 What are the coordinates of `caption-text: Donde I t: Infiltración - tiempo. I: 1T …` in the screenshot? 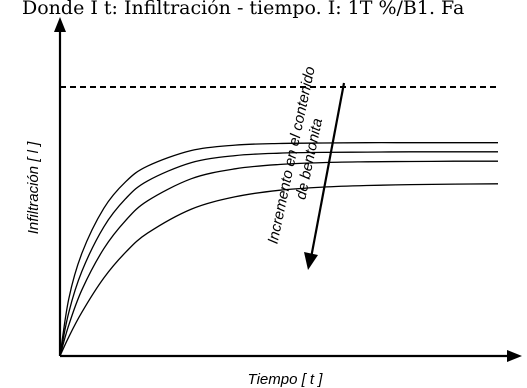 It's located at (243, 9).